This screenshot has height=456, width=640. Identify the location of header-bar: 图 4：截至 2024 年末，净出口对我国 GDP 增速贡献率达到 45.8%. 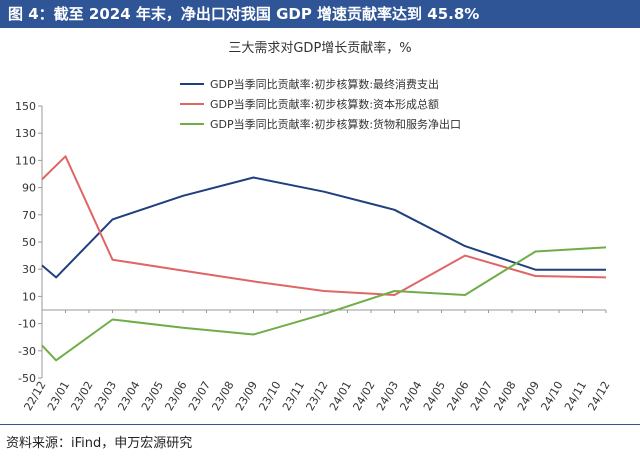
(320, 14).